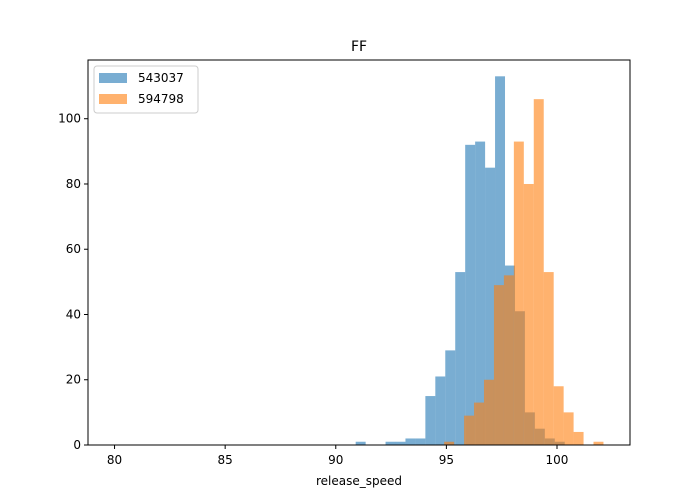  Describe the element at coordinates (359, 481) in the screenshot. I see `x-axis-label: release_speed` at that location.